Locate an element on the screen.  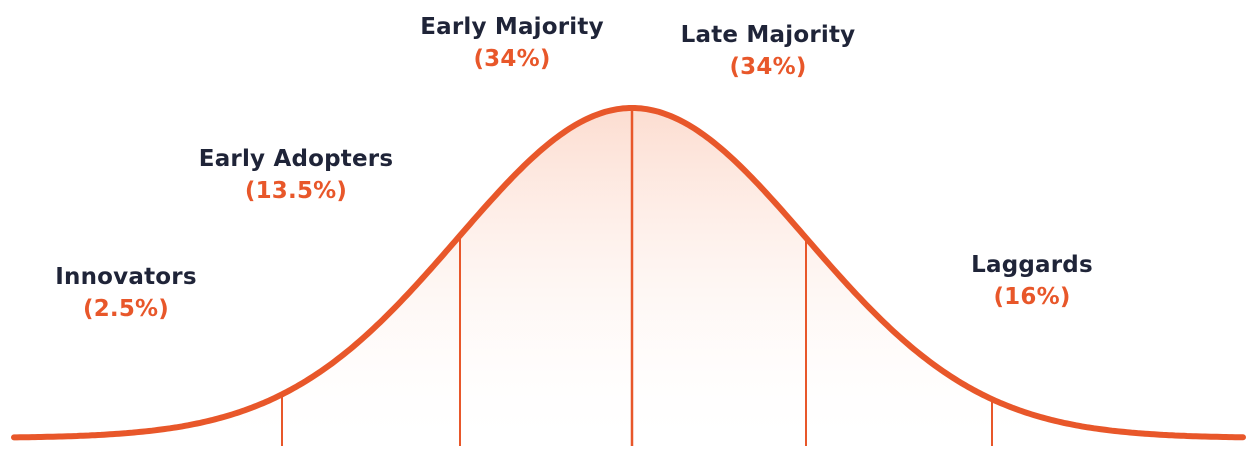
label-innovators: Innovators (2.5%) is located at coordinates (125, 294).